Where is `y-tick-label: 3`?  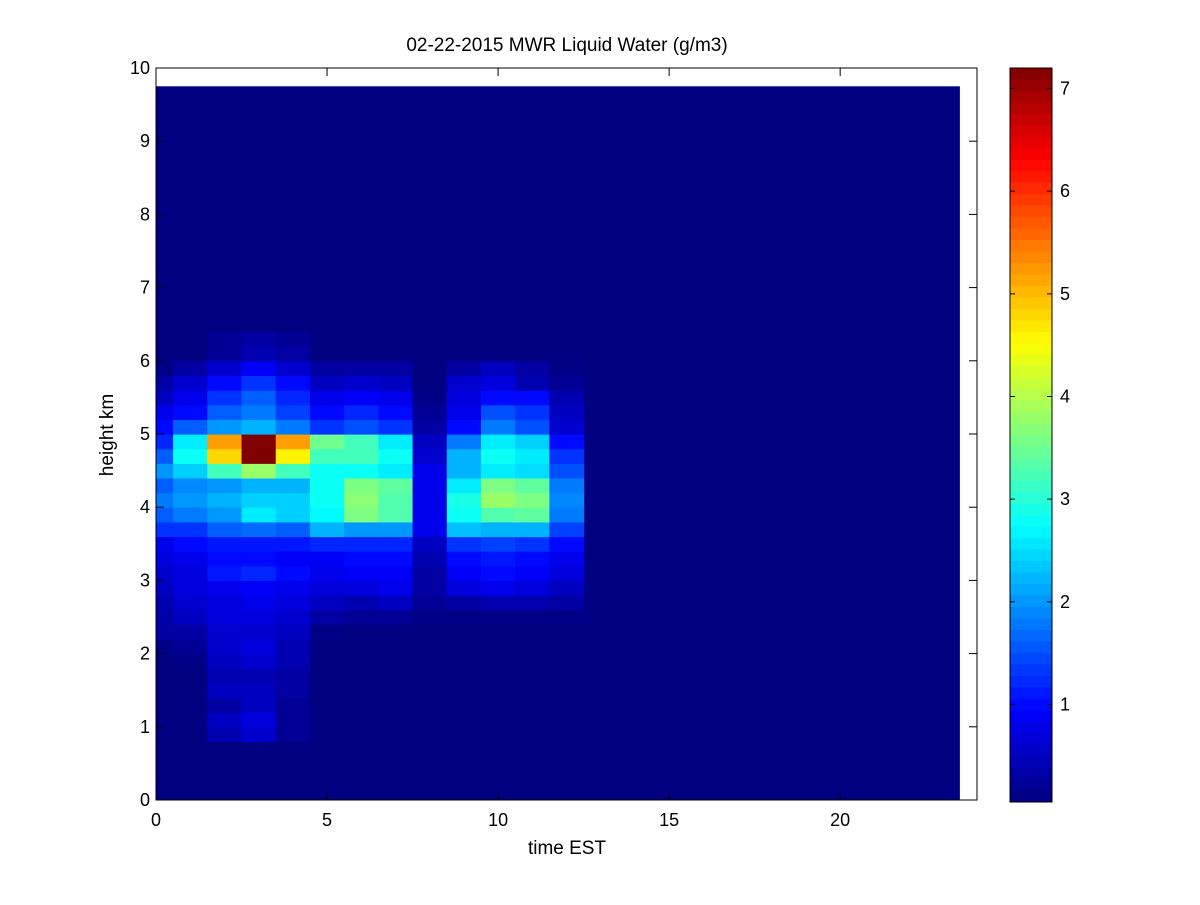 y-tick-label: 3 is located at coordinates (145, 580).